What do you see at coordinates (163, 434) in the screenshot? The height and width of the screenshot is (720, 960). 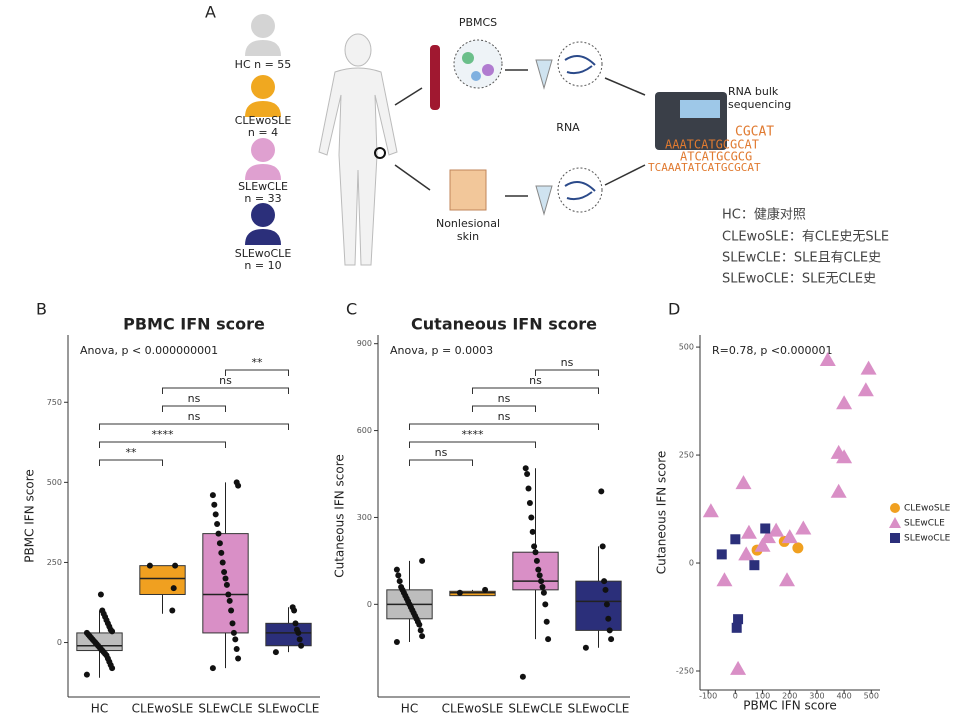 I see `comparison-label: ****` at bounding box center [163, 434].